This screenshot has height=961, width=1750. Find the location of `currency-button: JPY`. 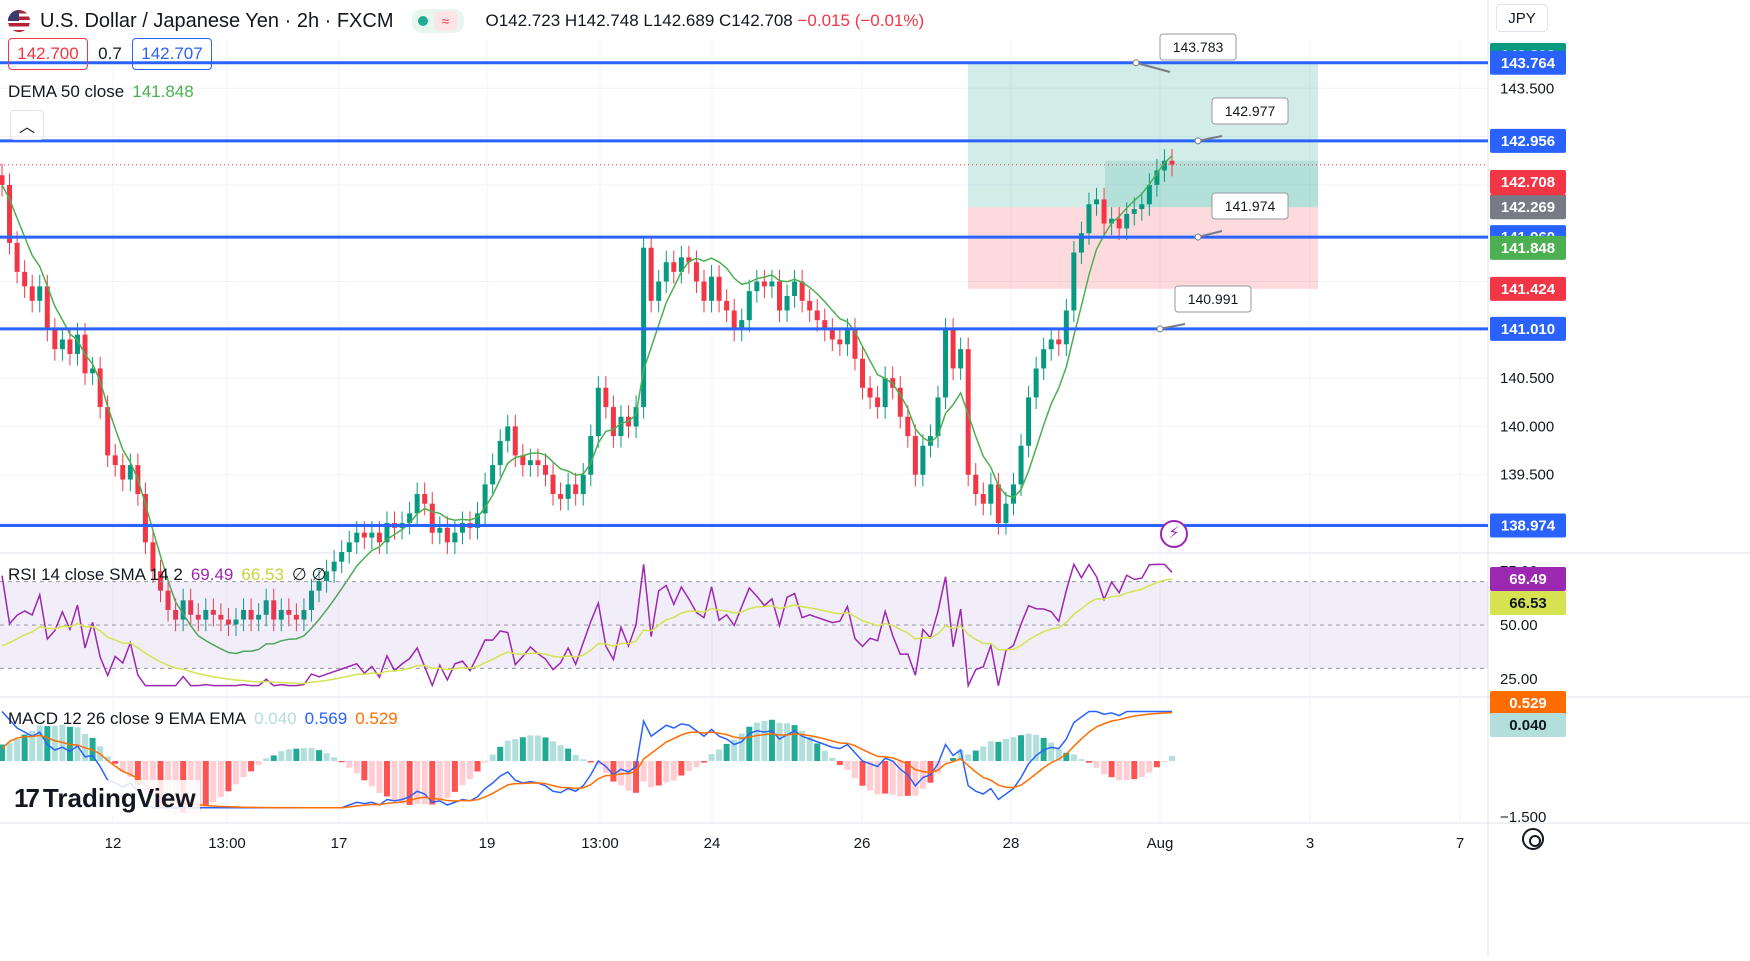

currency-button: JPY is located at coordinates (1522, 18).